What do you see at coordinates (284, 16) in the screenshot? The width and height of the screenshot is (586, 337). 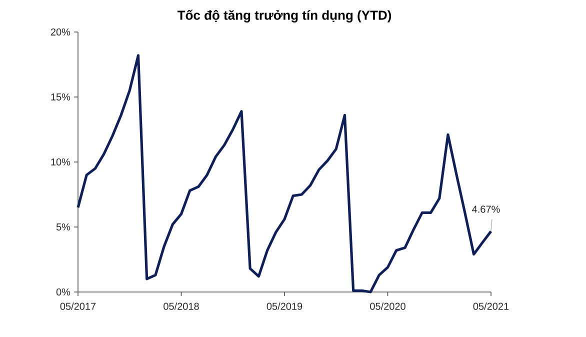 I see `chart-title: Tốc độ tăng trưởng tín dụng (YTD)` at bounding box center [284, 16].